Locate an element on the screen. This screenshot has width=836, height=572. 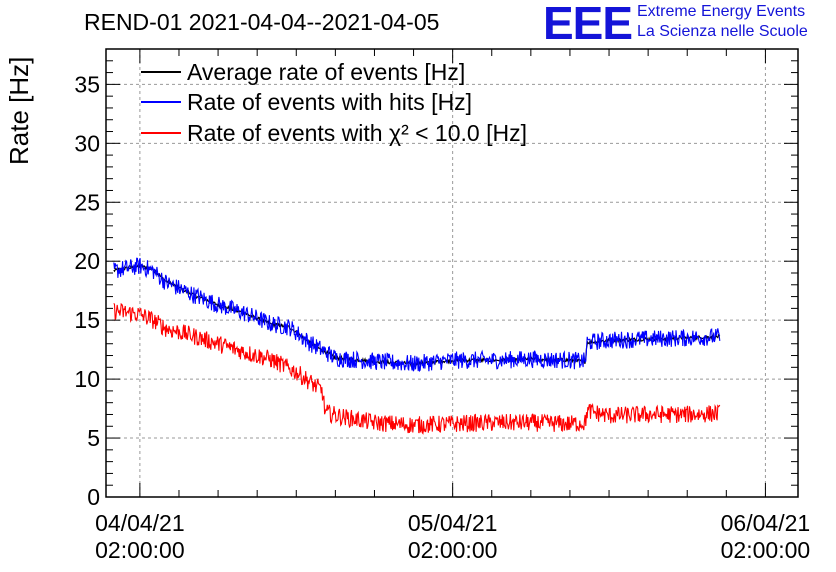
y-tick-label: 0 is located at coordinates (93, 497).